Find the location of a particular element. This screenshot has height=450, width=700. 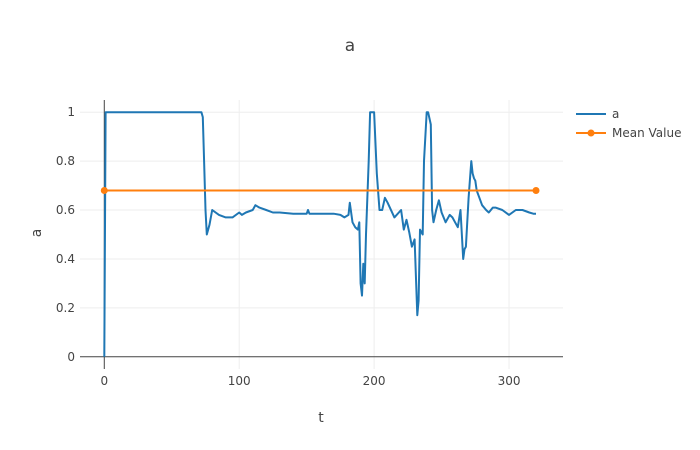

legend-label: Mean Value is located at coordinates (646, 133).